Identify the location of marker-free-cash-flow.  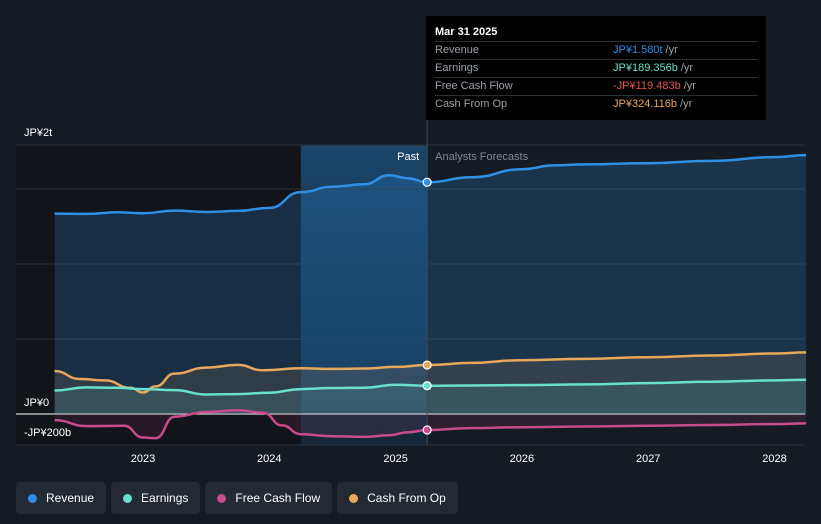
(427, 430).